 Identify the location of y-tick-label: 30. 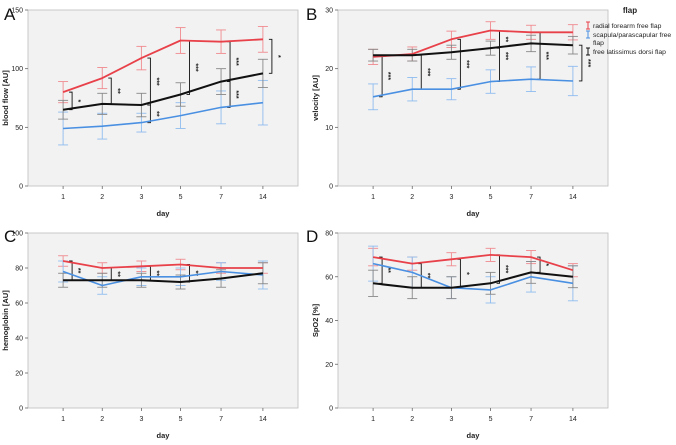
(329, 11).